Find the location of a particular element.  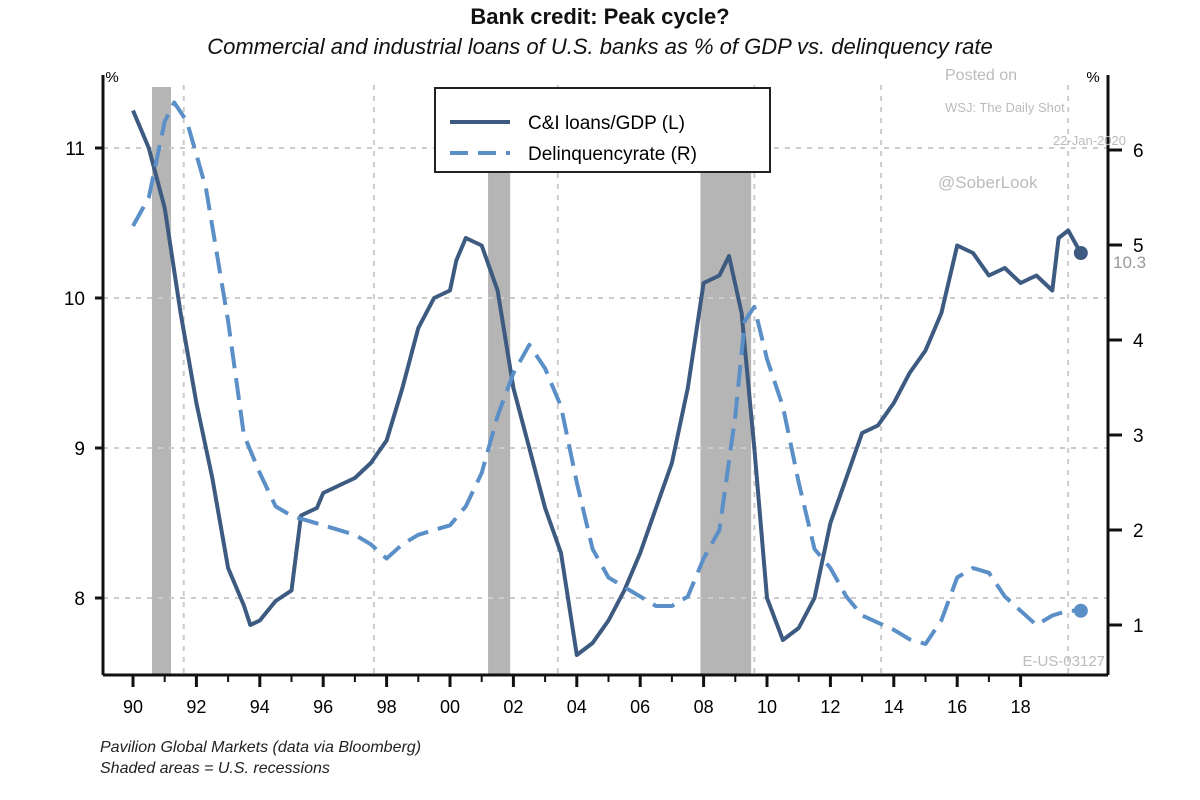

left-tick-label: 11 is located at coordinates (75, 149).